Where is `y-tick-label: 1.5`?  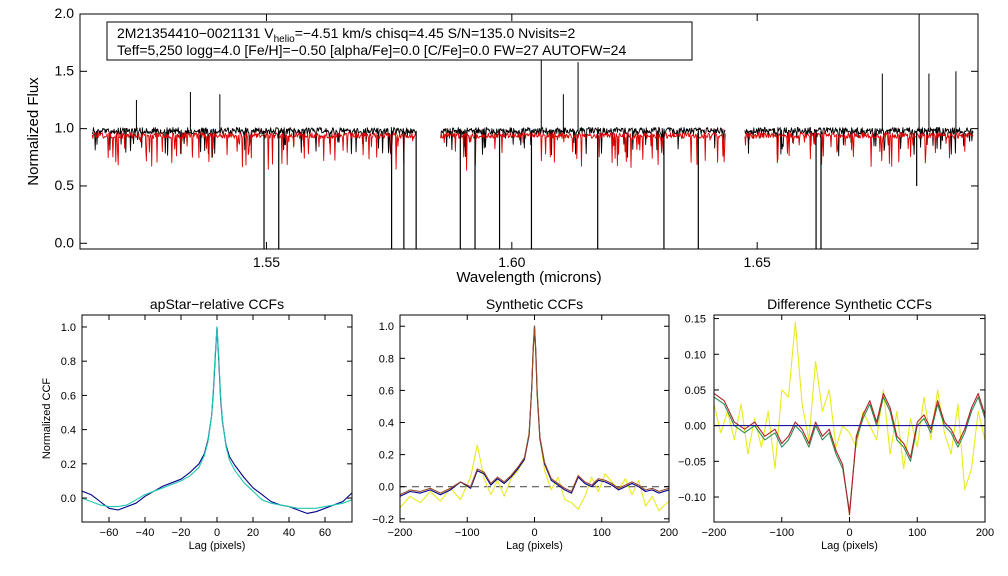
y-tick-label: 1.5 is located at coordinates (65, 70).